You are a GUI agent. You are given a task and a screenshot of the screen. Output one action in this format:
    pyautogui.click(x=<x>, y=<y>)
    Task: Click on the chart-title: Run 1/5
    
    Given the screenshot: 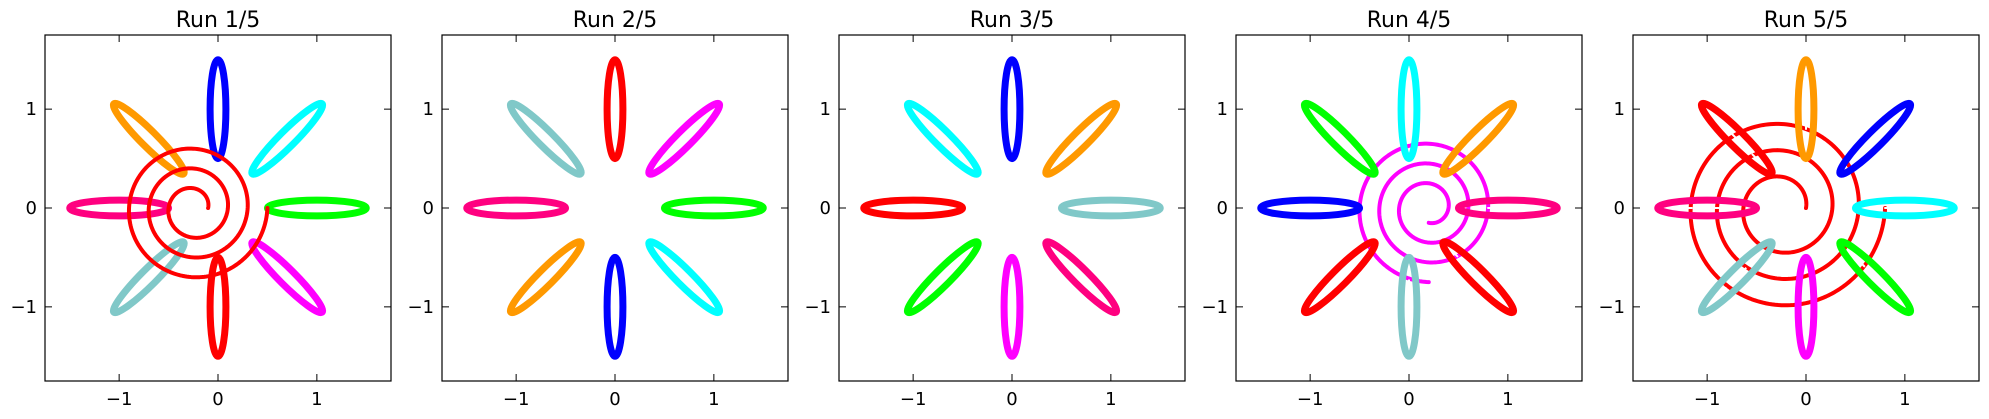 What is the action you would take?
    pyautogui.click(x=218, y=20)
    